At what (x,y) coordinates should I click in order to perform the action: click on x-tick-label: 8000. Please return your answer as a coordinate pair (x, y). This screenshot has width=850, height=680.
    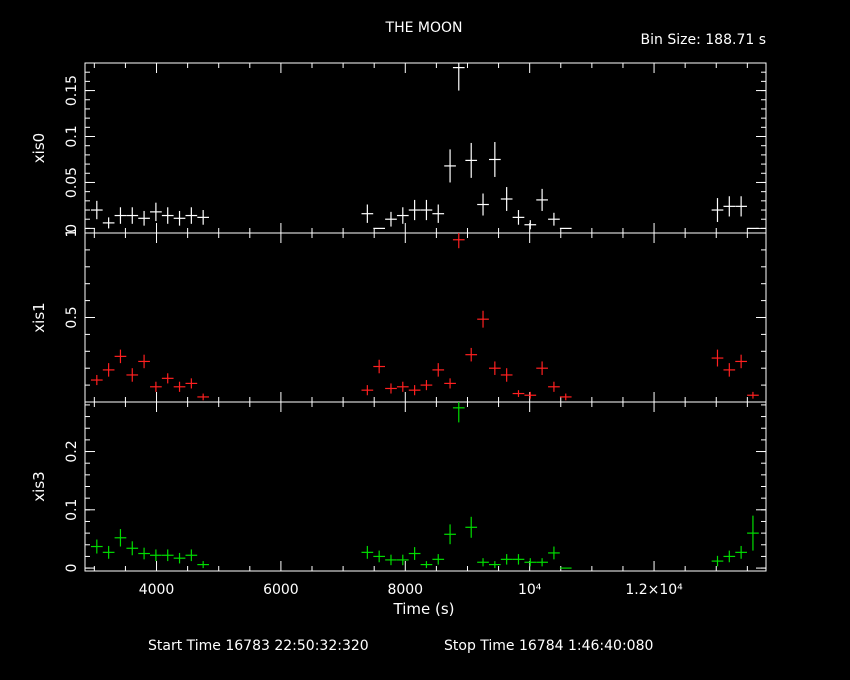
    Looking at the image, I should click on (405, 590).